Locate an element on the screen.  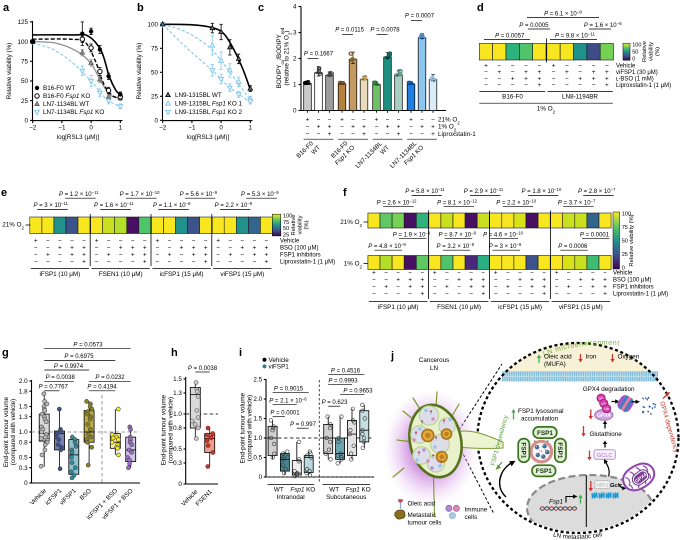
svg-text: FSP1 lysosomal is located at coordinates (541, 411).